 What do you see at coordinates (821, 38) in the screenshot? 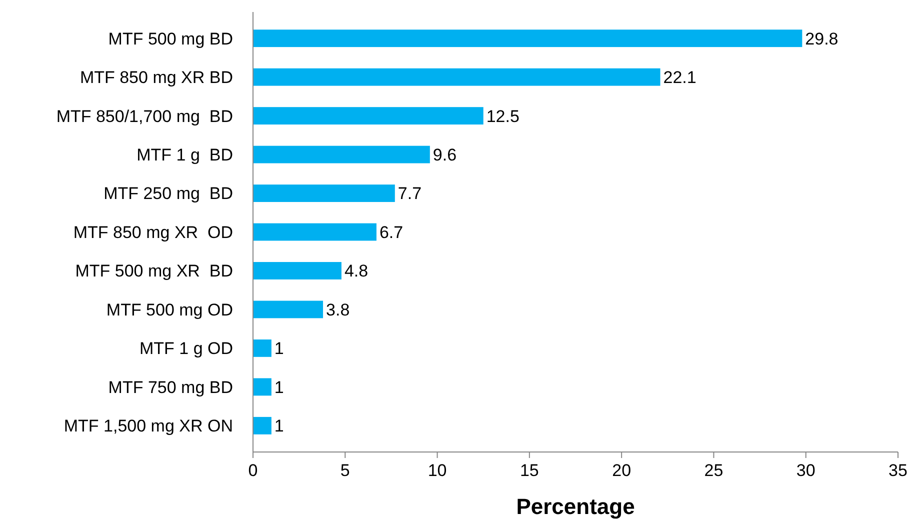
I see `data-label: 29.8` at bounding box center [821, 38].